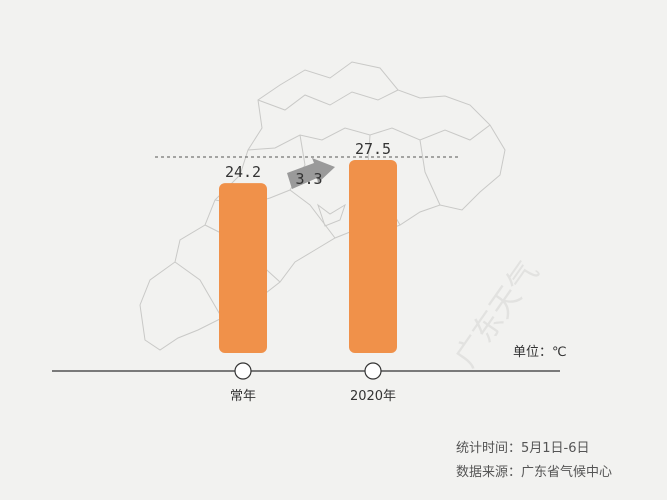  I want to click on arrow-shape, so click(311, 173).